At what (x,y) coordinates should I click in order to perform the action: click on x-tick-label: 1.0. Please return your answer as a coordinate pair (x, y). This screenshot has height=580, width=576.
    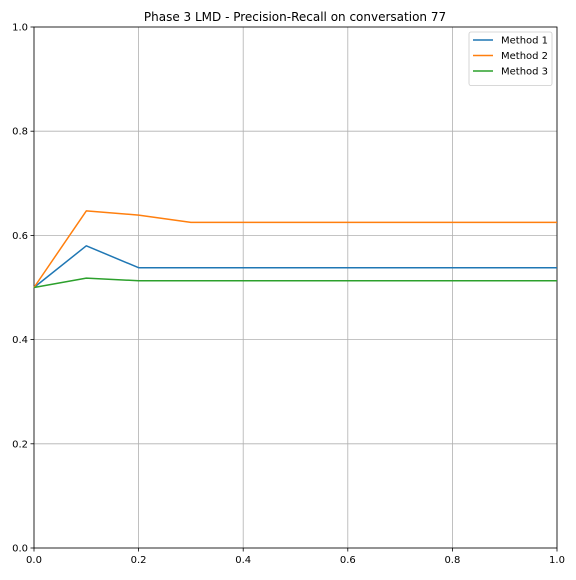
    Looking at the image, I should click on (557, 560).